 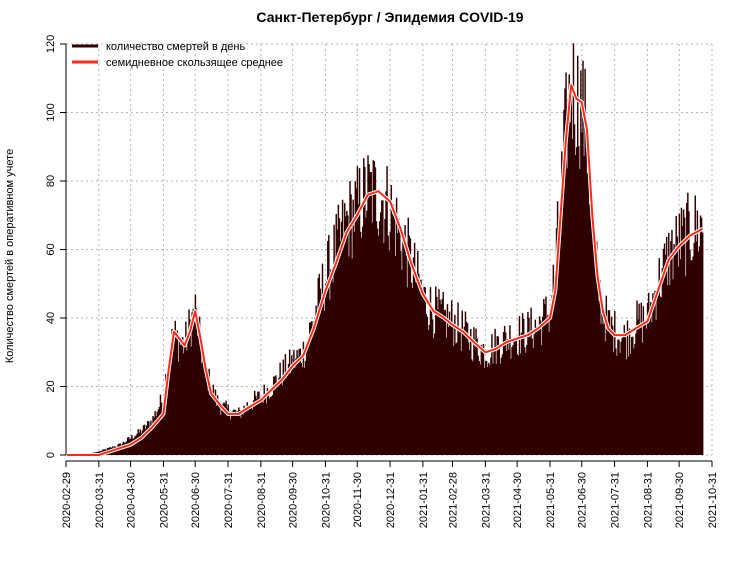 What do you see at coordinates (132, 500) in the screenshot?
I see `x-tick-label: 2020-04-30` at bounding box center [132, 500].